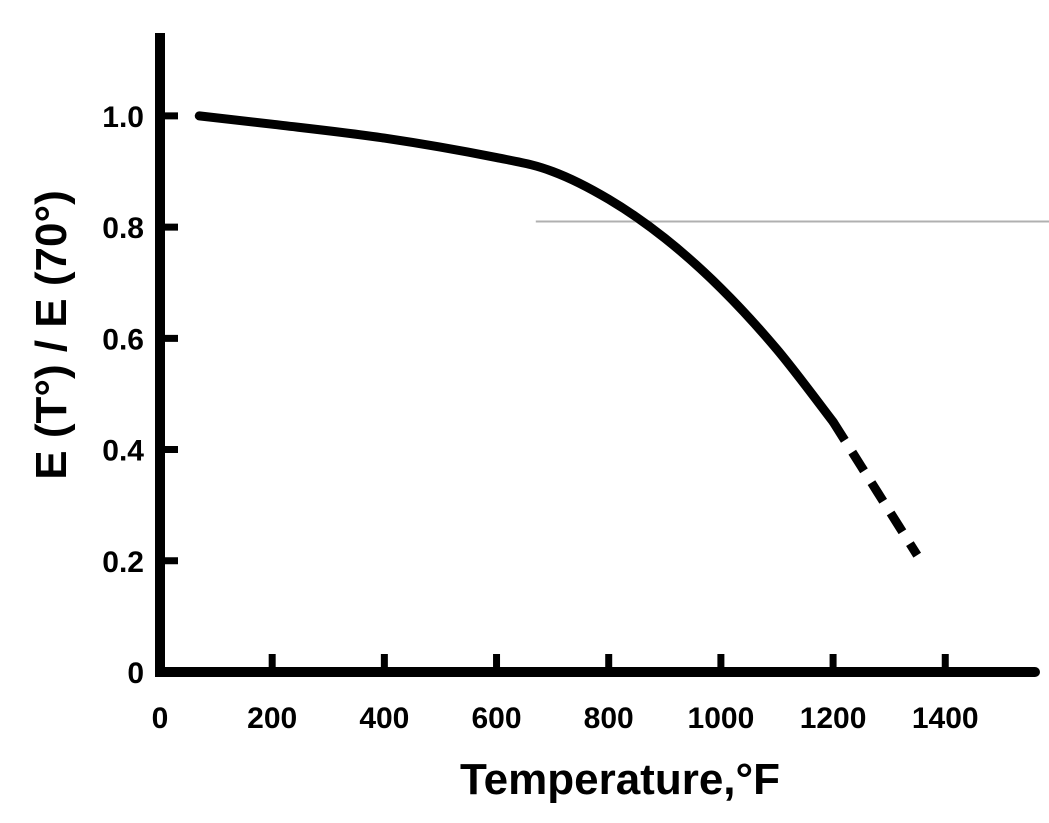 This screenshot has height=823, width=1049. What do you see at coordinates (620, 779) in the screenshot?
I see `x-axis-title: Temperature,°F` at bounding box center [620, 779].